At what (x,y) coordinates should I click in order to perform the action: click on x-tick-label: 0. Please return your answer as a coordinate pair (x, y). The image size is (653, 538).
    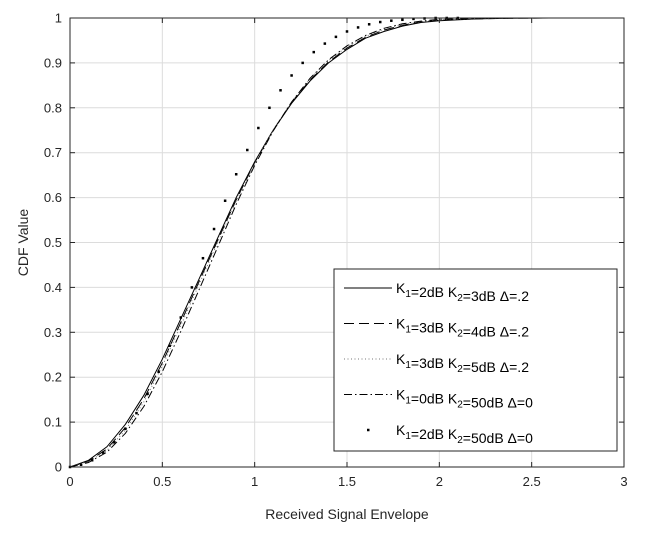
    Looking at the image, I should click on (69, 481).